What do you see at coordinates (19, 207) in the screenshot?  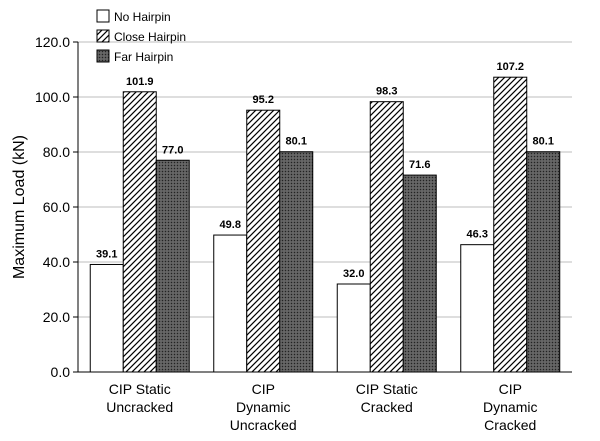 I see `y-axis-title: Maximum Load (kN)` at bounding box center [19, 207].